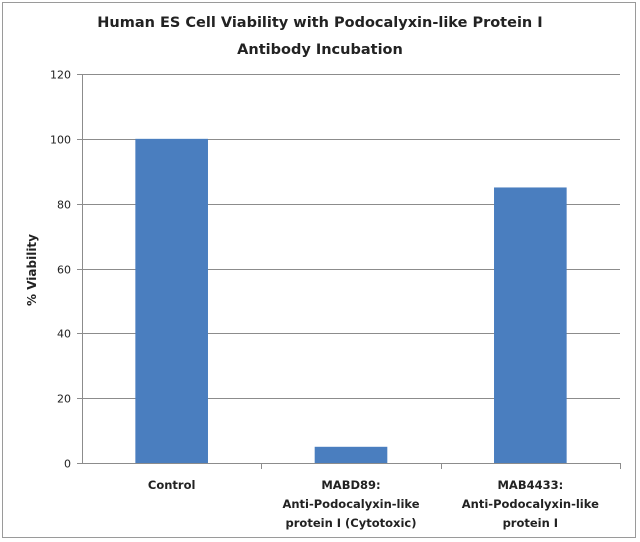  I want to click on y-tick-label: 60, so click(64, 270).